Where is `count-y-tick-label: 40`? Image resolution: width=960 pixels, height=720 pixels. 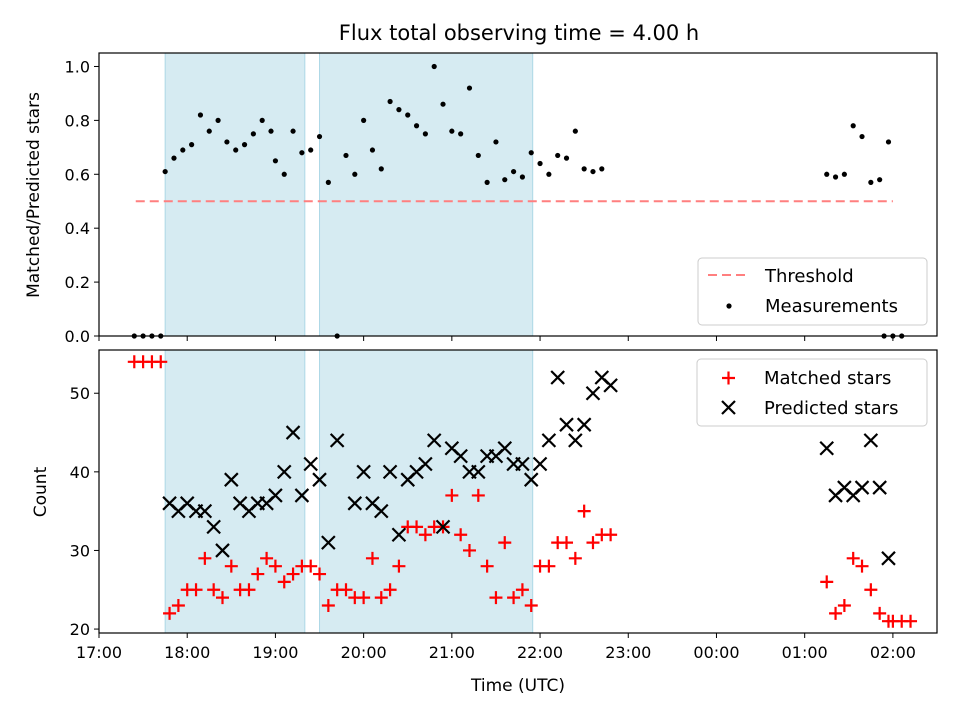
count-y-tick-label: 40 is located at coordinates (80, 472).